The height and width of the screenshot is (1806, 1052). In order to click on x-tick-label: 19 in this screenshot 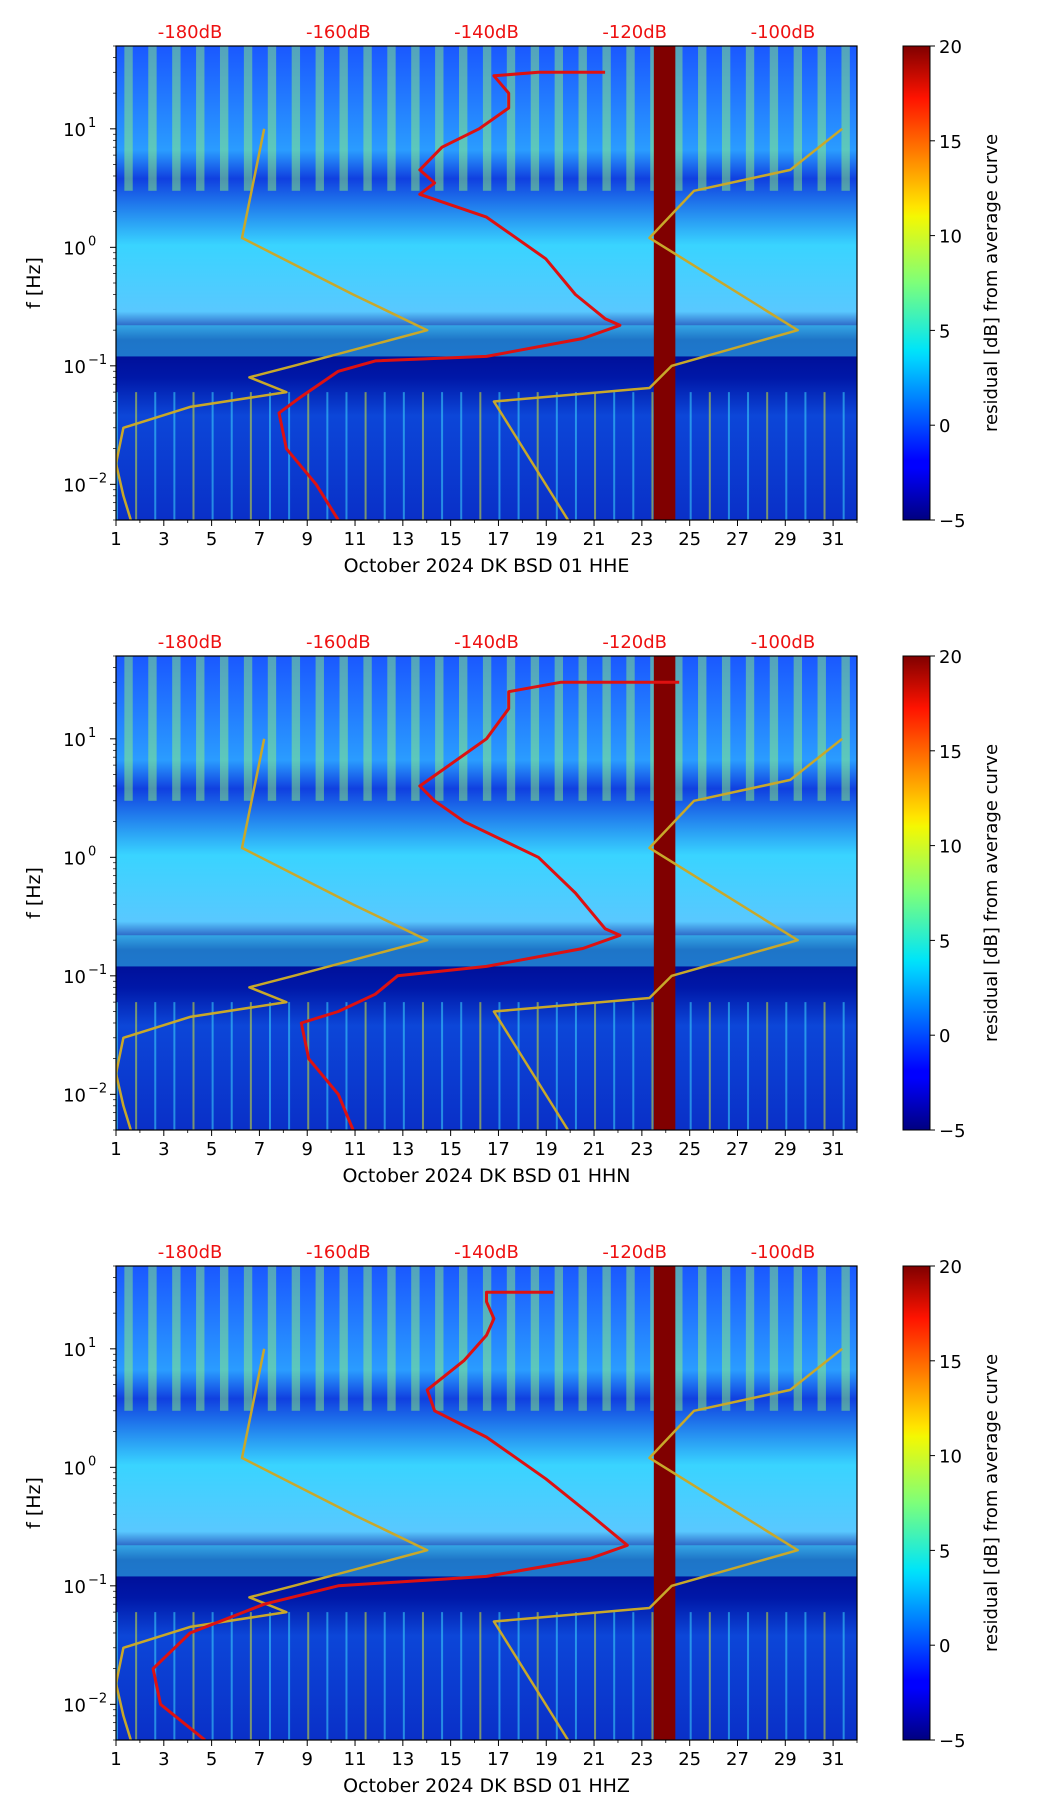, I will do `click(546, 1759)`.